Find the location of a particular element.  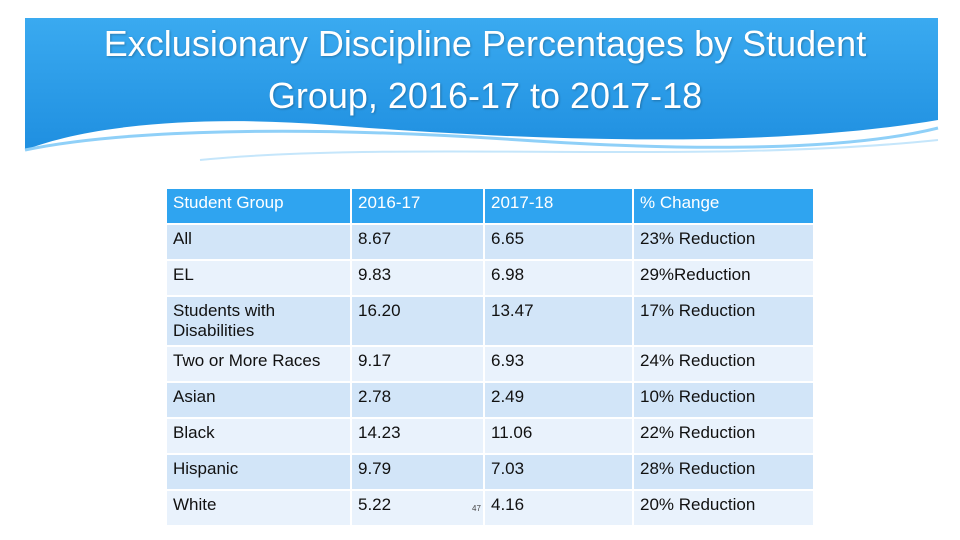

table-cell: 7.03 is located at coordinates (558, 472).